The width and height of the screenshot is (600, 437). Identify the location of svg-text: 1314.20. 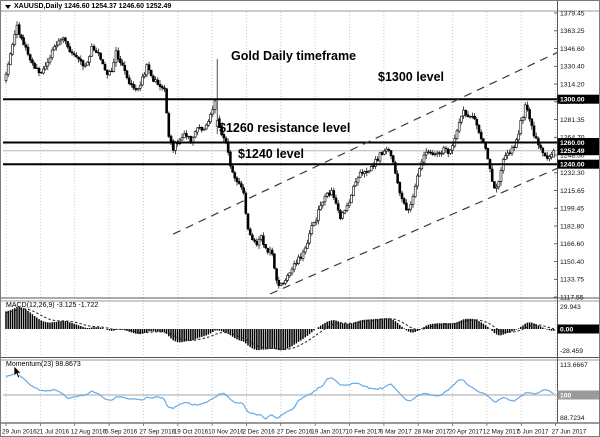
(572, 84).